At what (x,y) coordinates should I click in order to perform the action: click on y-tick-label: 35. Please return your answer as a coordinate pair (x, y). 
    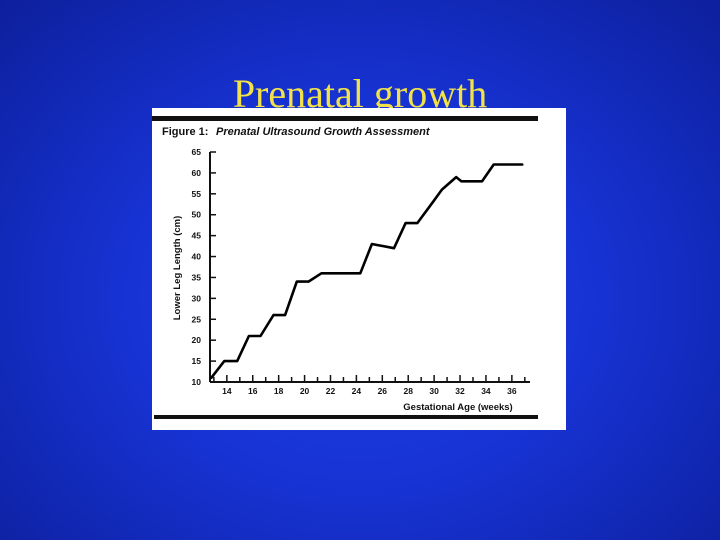
    Looking at the image, I should click on (197, 277).